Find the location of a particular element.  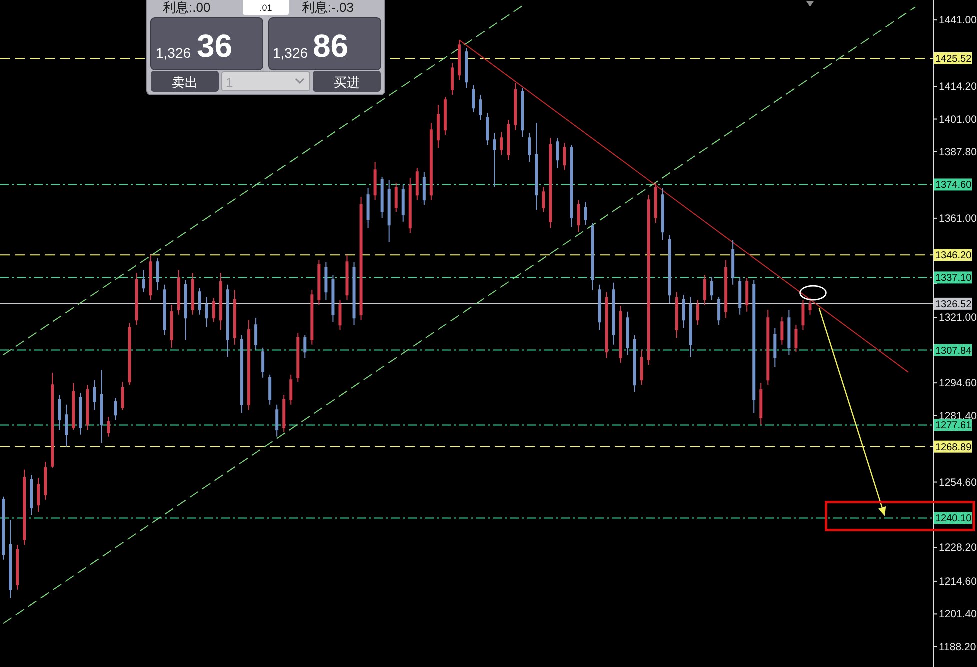

ref-label: 1277.61 is located at coordinates (953, 425).